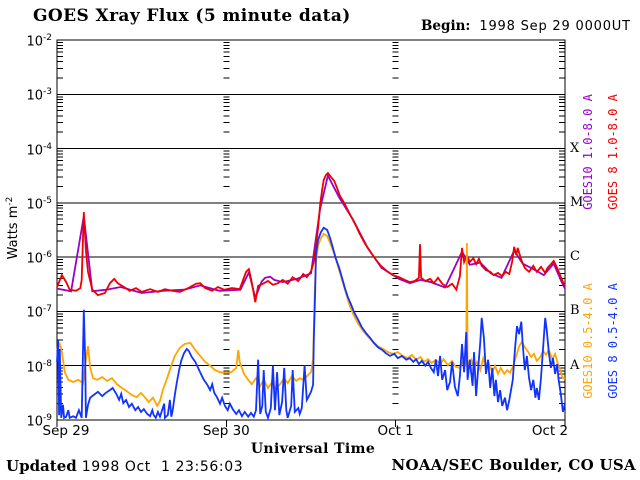 This screenshot has width=640, height=480. What do you see at coordinates (588, 341) in the screenshot?
I see `legend-goes10-short: GOES10 0.5-4.0 A` at bounding box center [588, 341].